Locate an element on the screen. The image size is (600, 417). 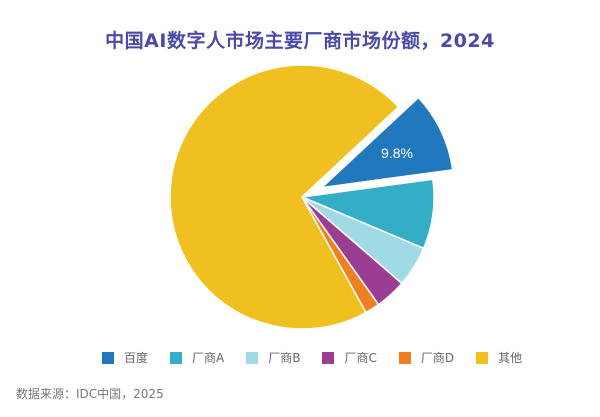
legend-label: 厂商C is located at coordinates (360, 358).